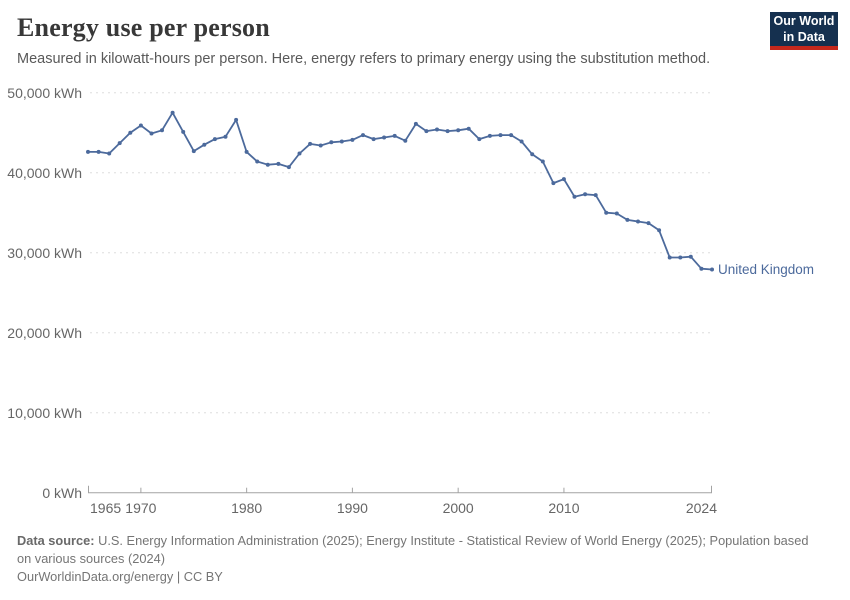  Describe the element at coordinates (44, 252) in the screenshot. I see `y-axis-label-30000: 30,000 kWh` at that location.